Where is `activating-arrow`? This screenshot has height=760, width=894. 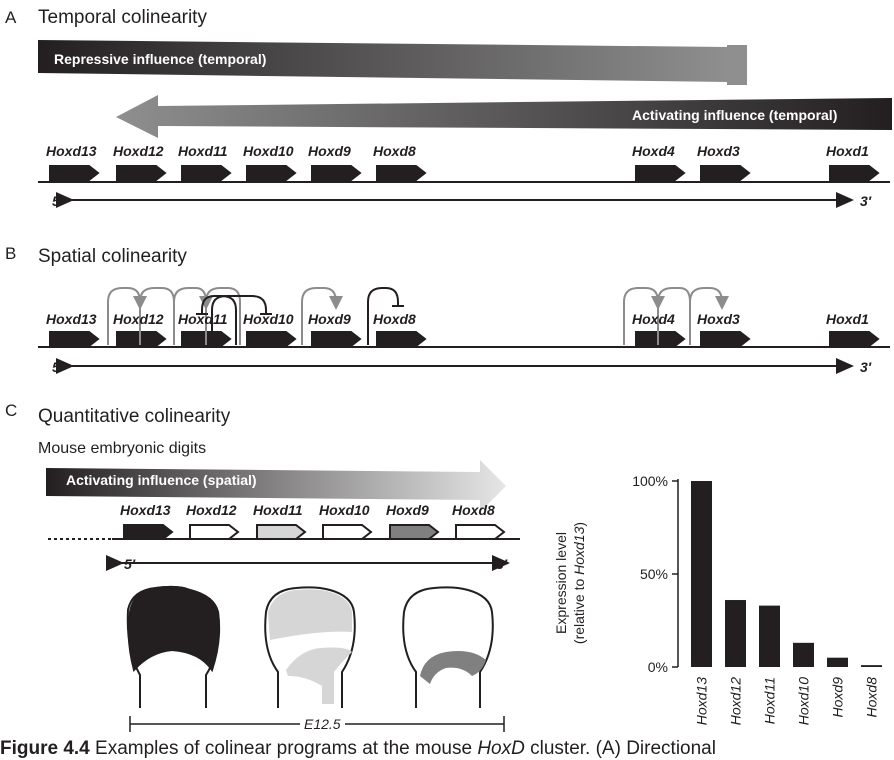 activating-arrow is located at coordinates (504, 116).